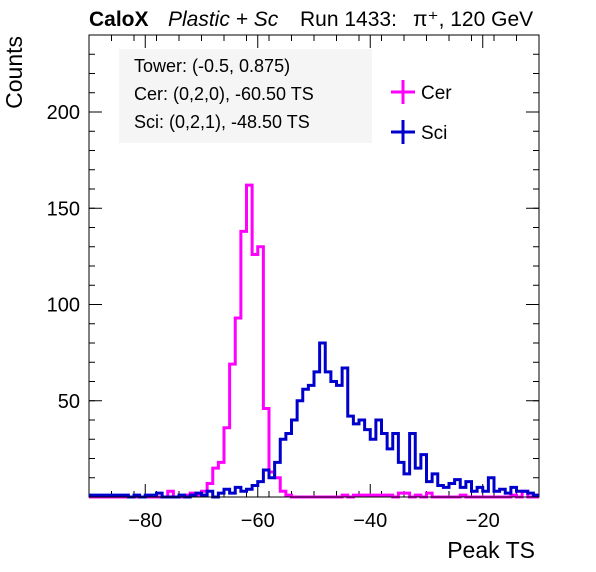 The width and height of the screenshot is (596, 572). What do you see at coordinates (63, 113) in the screenshot?
I see `y-tick-label: 200` at bounding box center [63, 113].